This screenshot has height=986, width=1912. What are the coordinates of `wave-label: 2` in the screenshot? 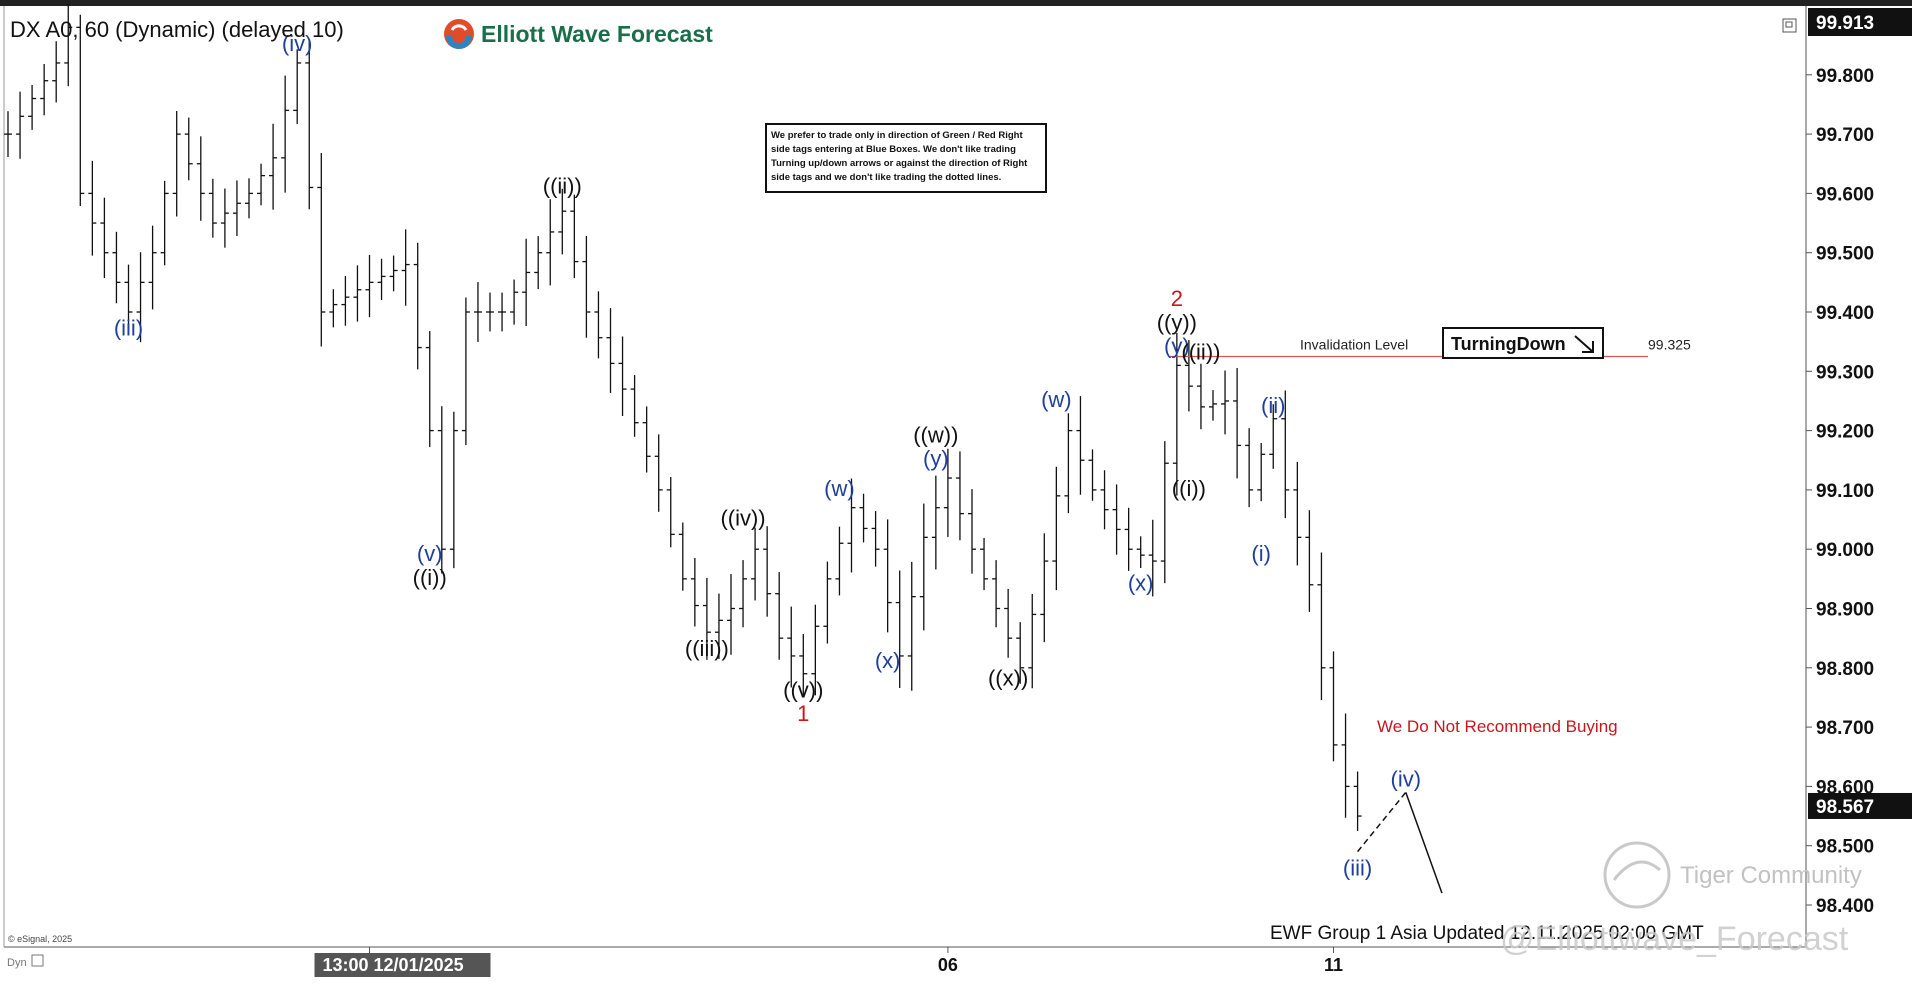 It's located at (1177, 298).